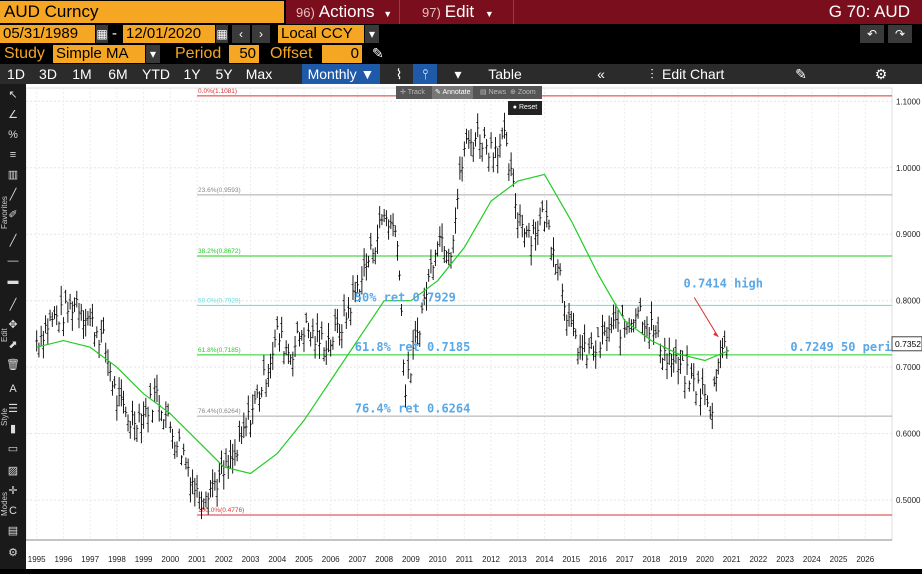  What do you see at coordinates (13, 195) in the screenshot?
I see `ray-icon: ╱` at bounding box center [13, 195].